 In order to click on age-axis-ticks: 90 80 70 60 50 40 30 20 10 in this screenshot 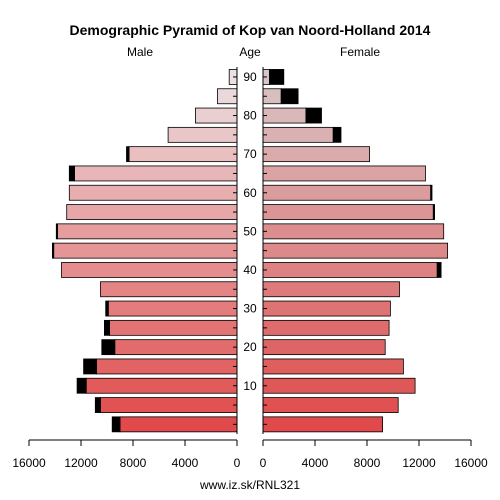, I will do `click(250, 247)`.